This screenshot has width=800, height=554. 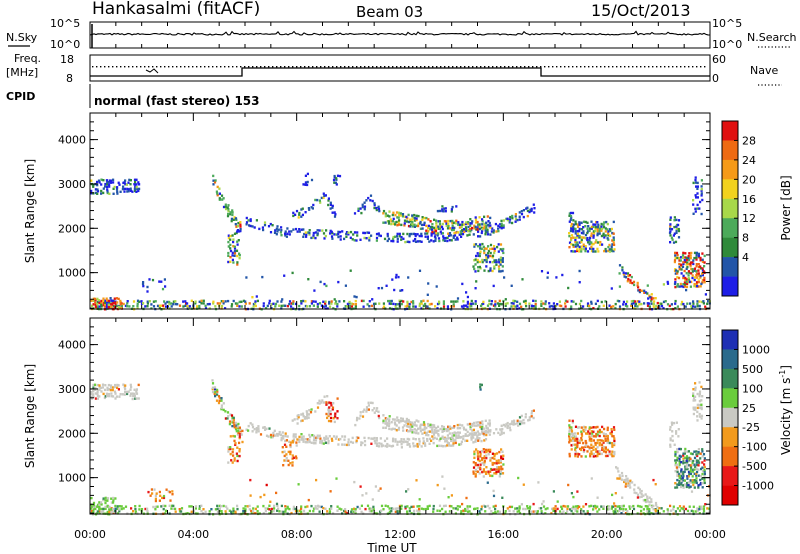 What do you see at coordinates (177, 101) in the screenshot?
I see `cpid-text: normal (fast stereo) 153` at bounding box center [177, 101].